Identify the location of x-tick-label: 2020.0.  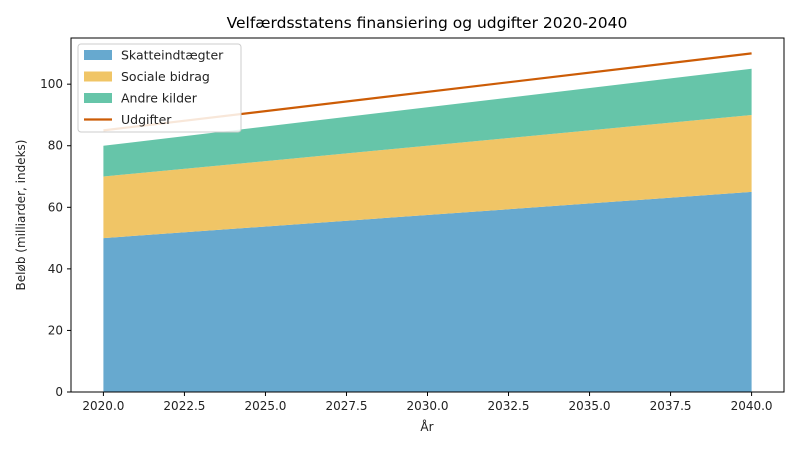
(103, 406).